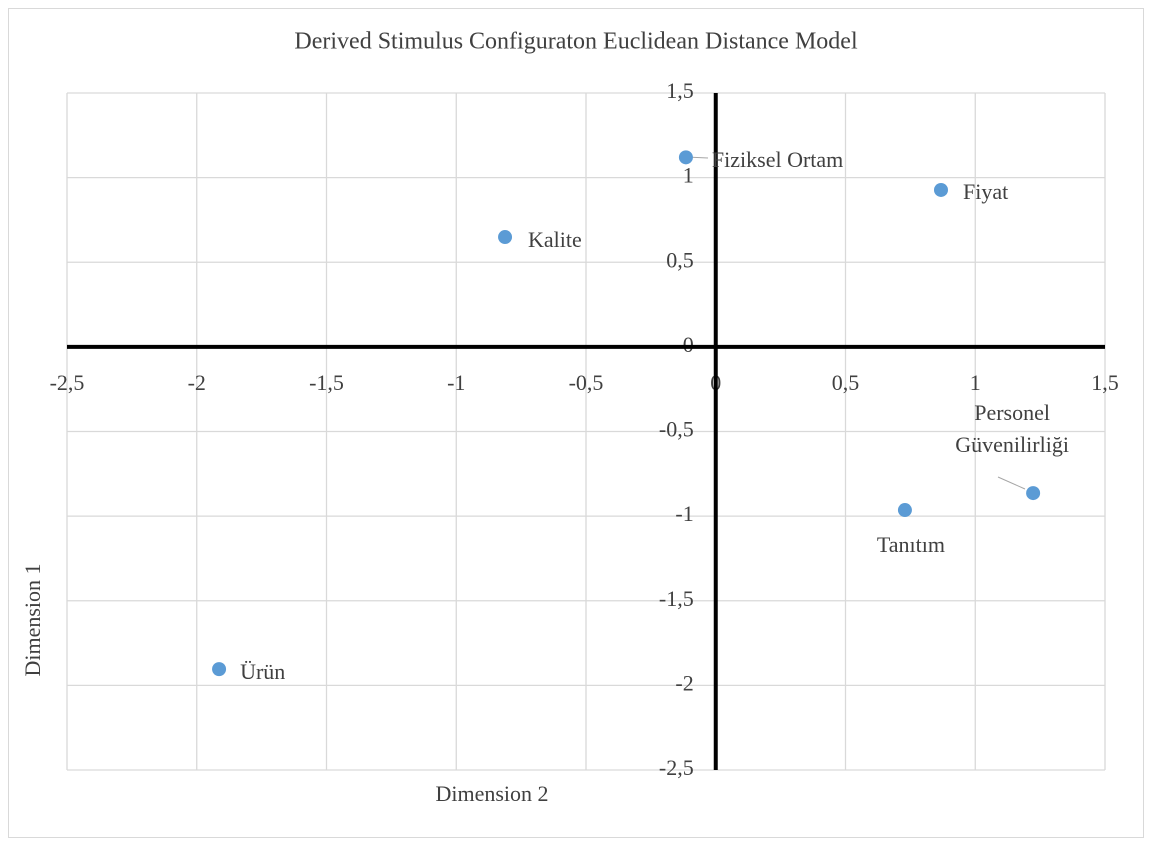 The width and height of the screenshot is (1152, 847). What do you see at coordinates (676, 429) in the screenshot?
I see `y-tick-label: -0,5` at bounding box center [676, 429].